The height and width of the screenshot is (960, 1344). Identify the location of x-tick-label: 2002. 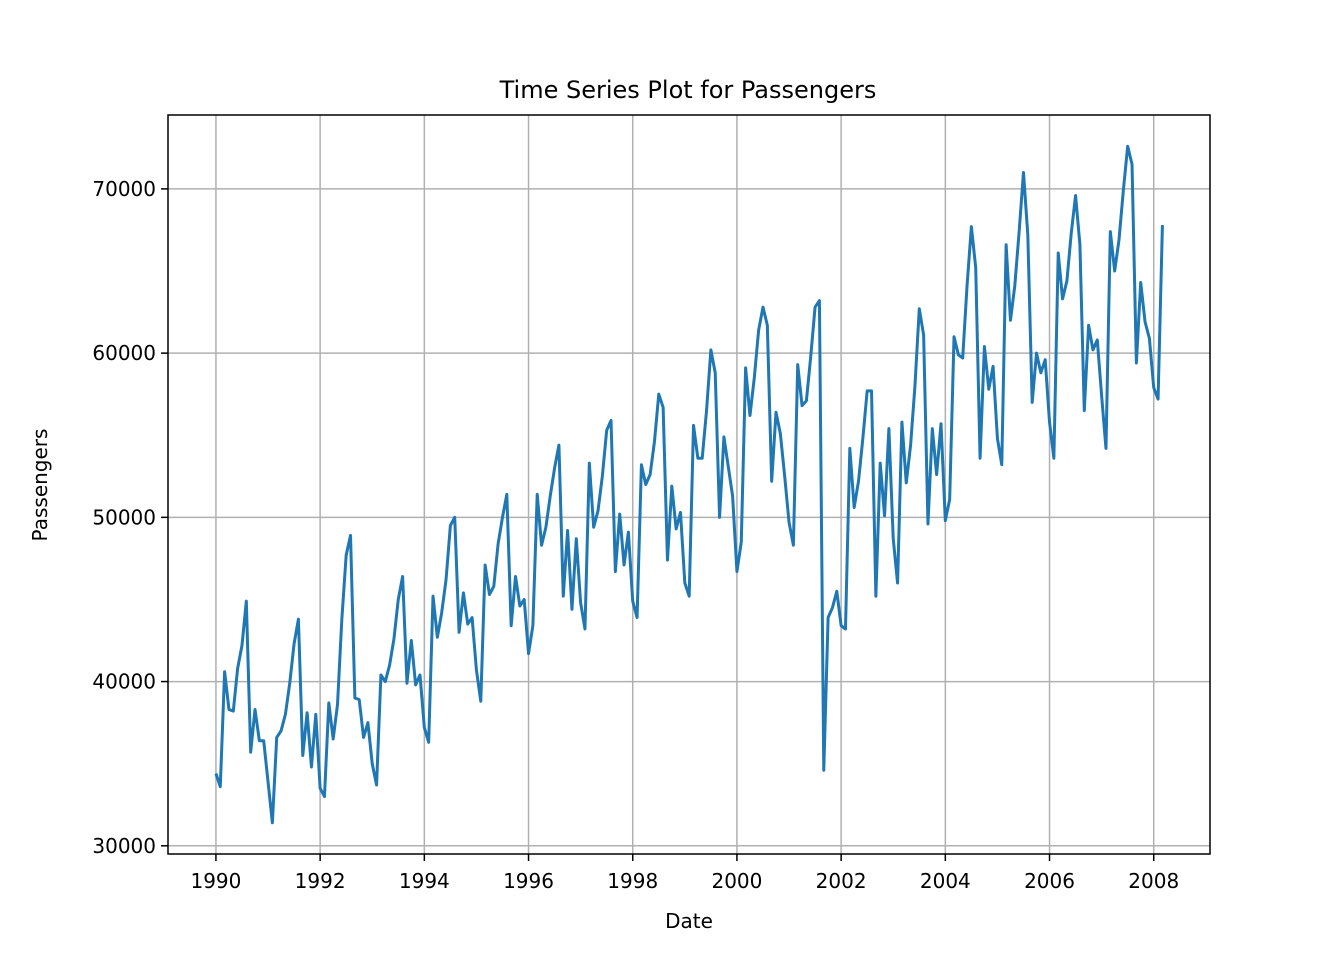
(841, 881).